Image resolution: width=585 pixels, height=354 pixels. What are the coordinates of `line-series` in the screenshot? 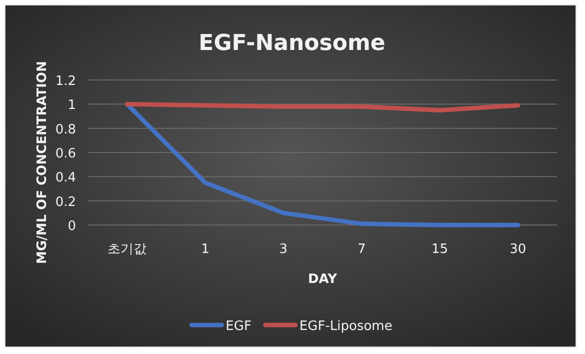 It's located at (322, 107).